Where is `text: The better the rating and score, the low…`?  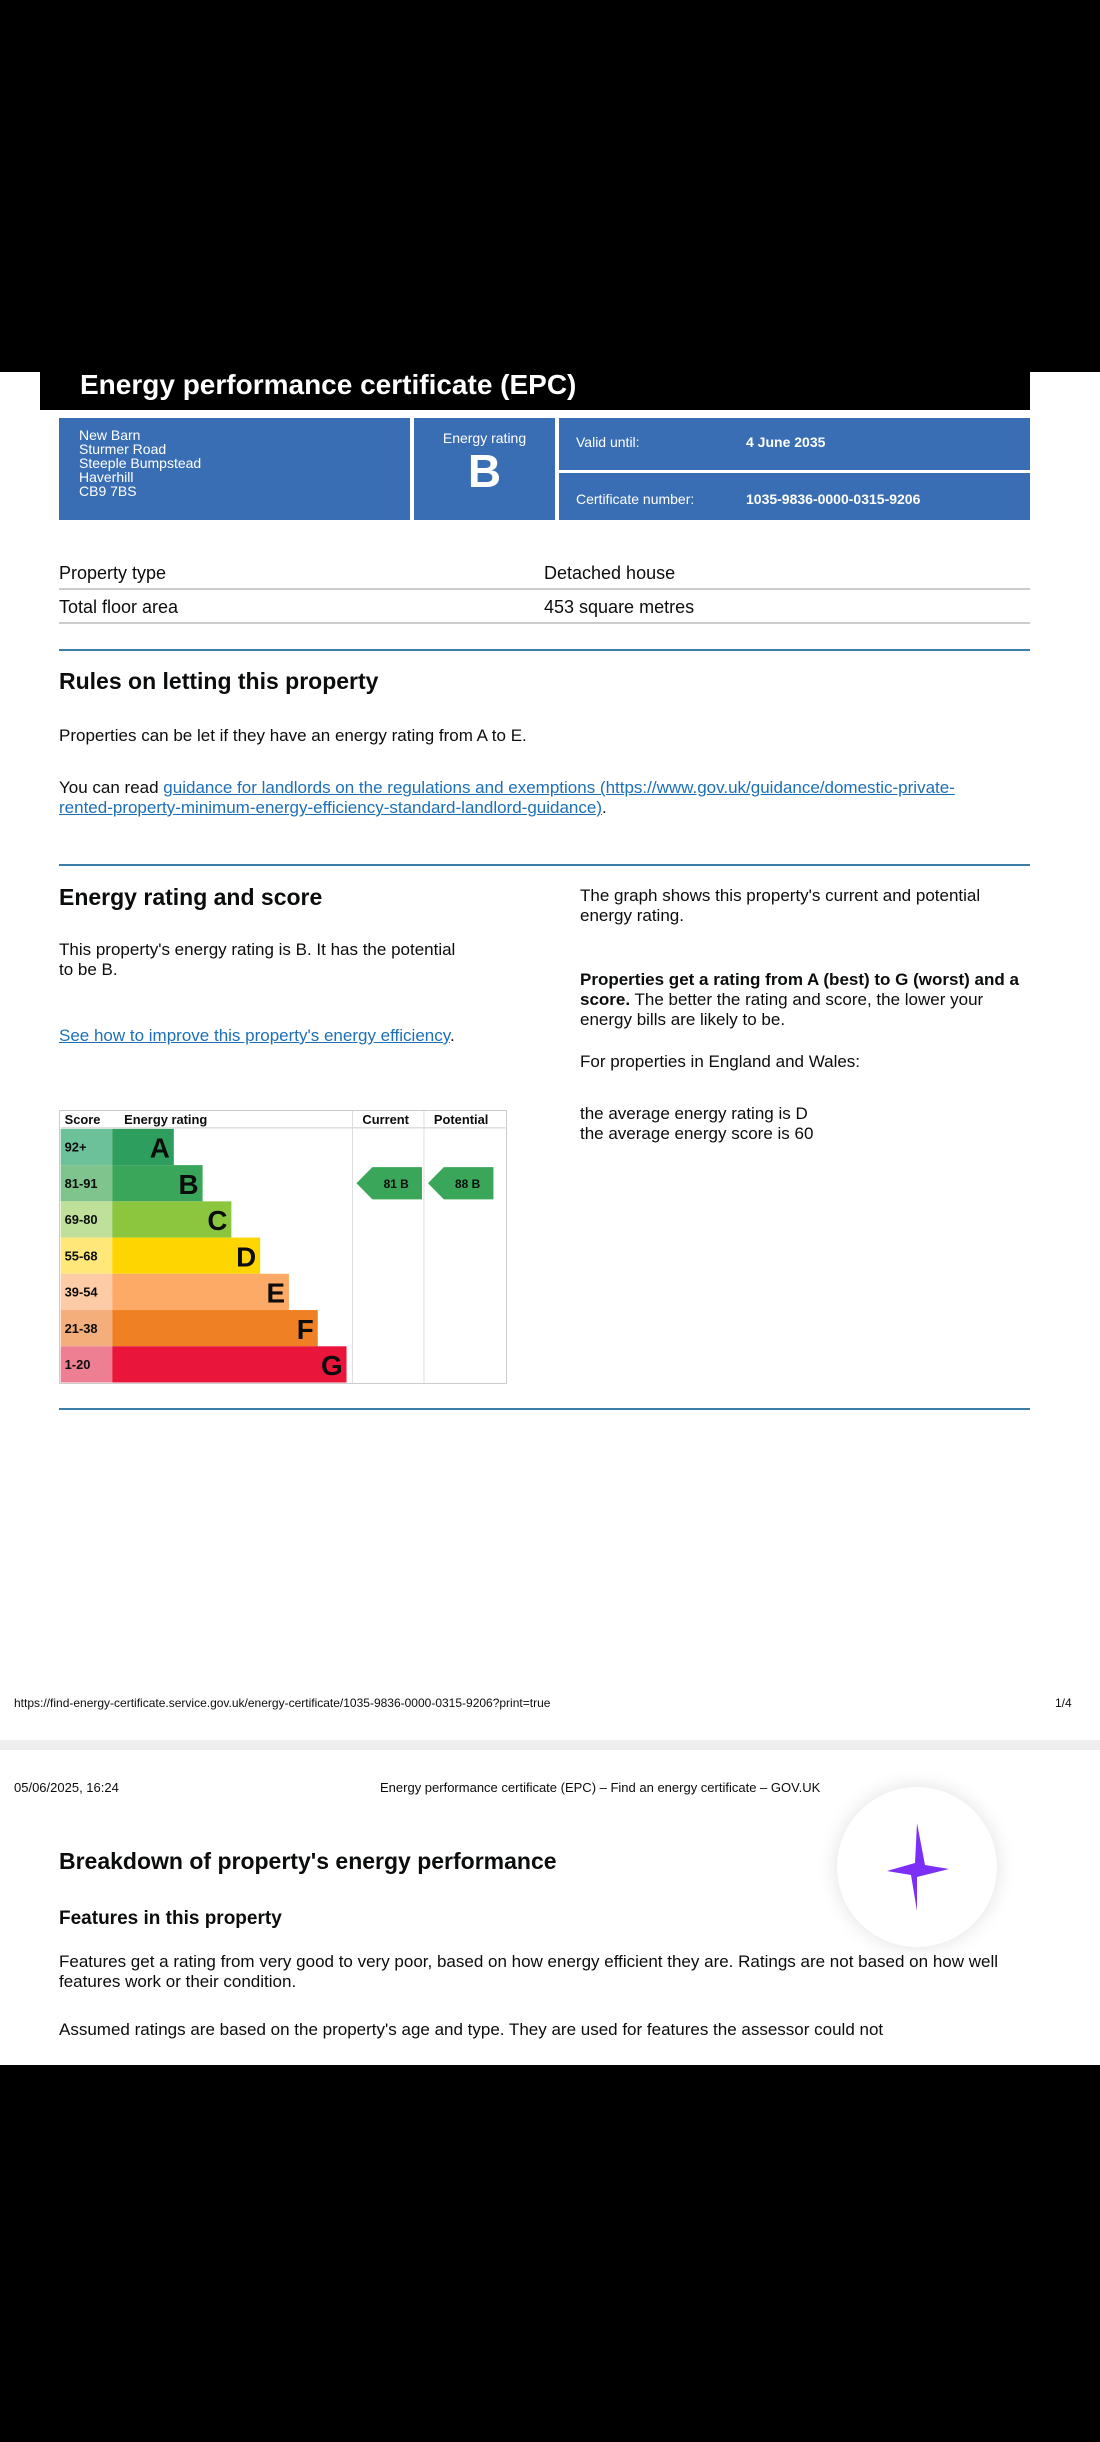 text: The better the rating and score, the low… is located at coordinates (782, 1009).